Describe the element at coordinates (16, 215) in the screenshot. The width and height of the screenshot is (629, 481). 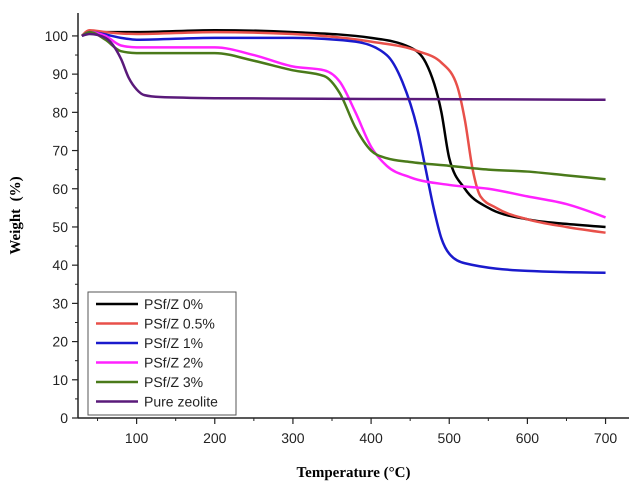
I see `y-axis-title: Weight (%)` at that location.